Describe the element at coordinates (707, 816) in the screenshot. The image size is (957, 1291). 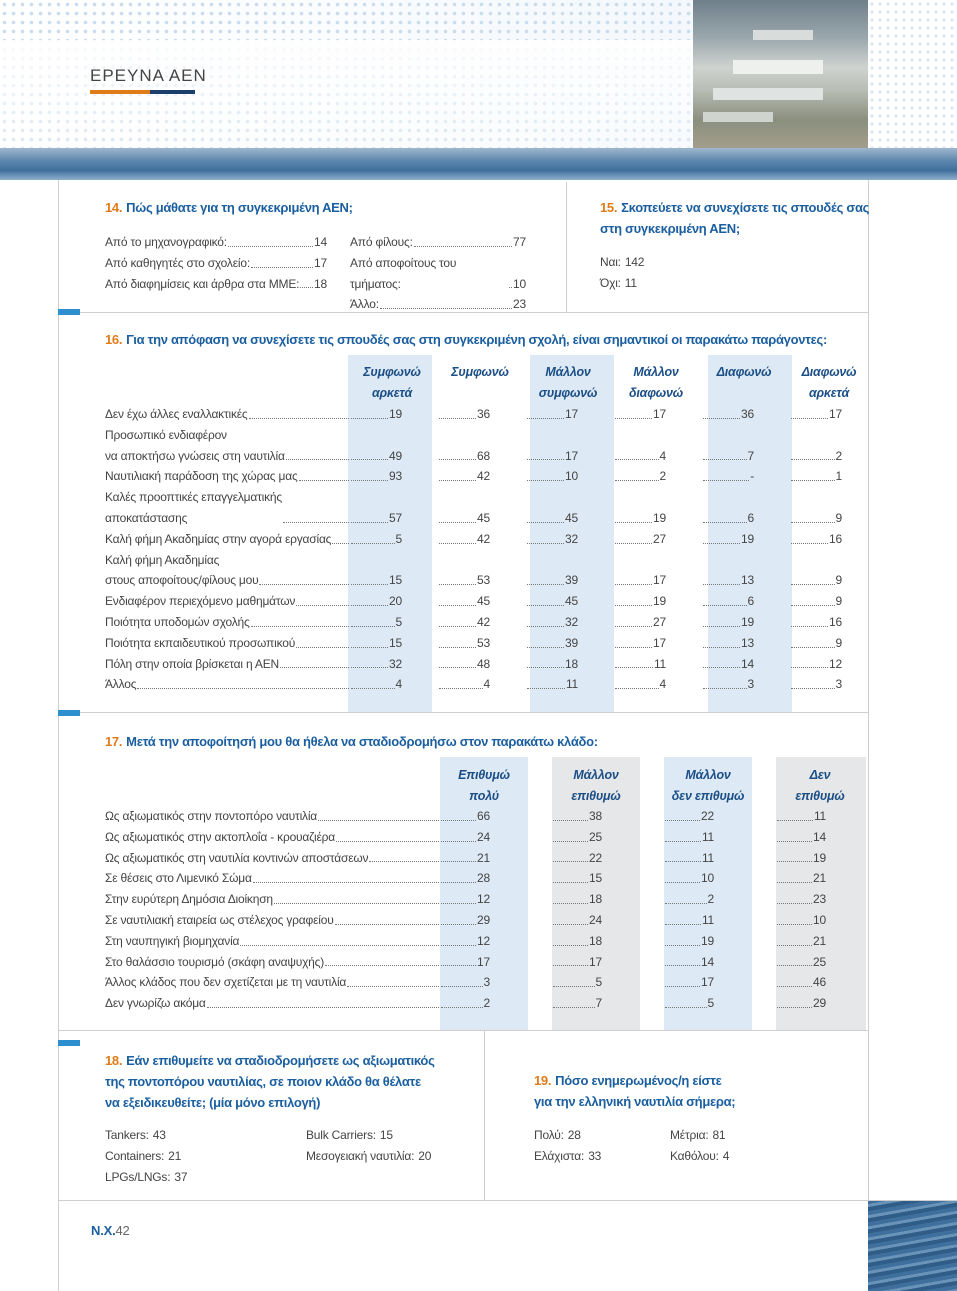
I see `cell-value: 22` at that location.